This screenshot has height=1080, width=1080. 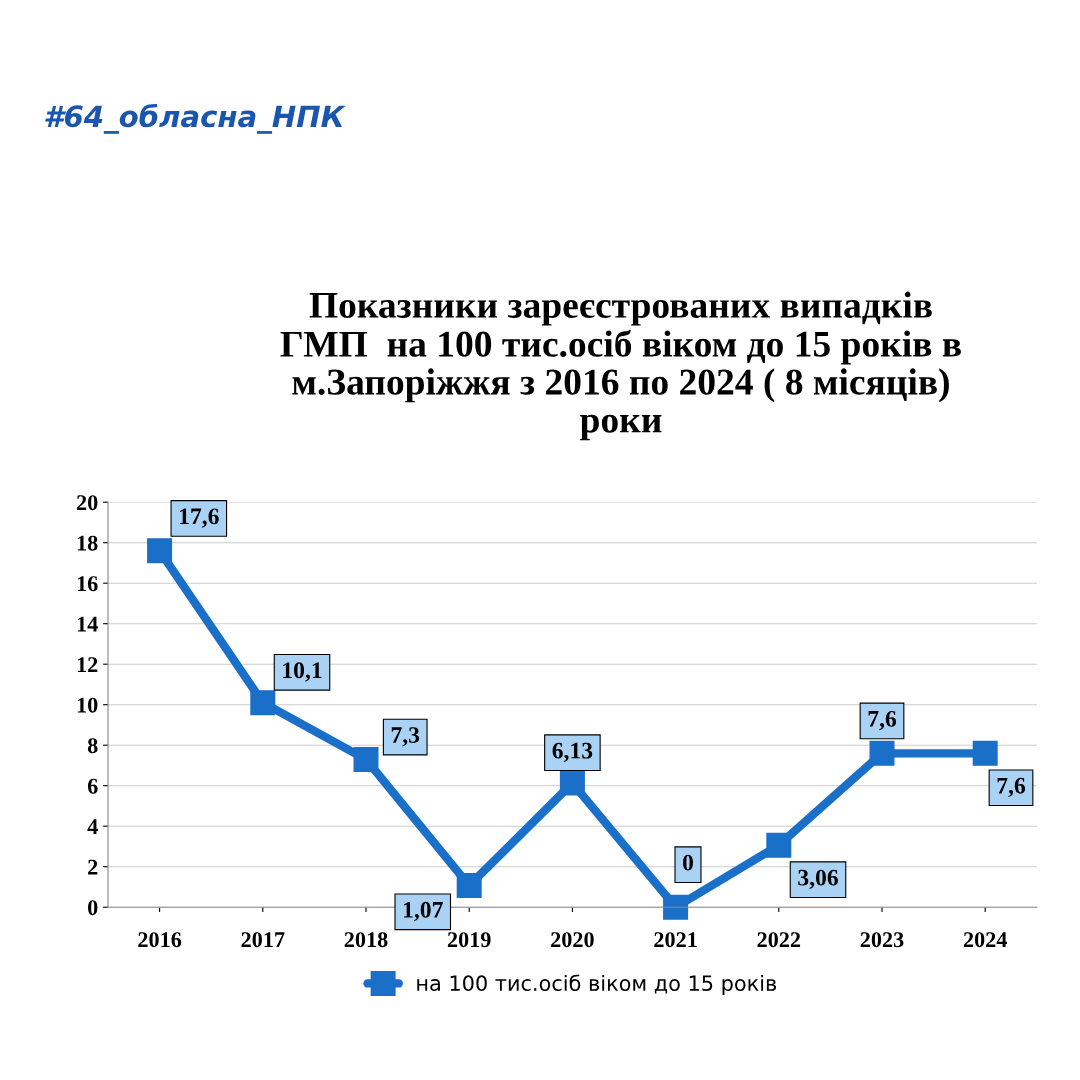 What do you see at coordinates (195, 118) in the screenshot?
I see `text: #64_обласна_НПК` at bounding box center [195, 118].